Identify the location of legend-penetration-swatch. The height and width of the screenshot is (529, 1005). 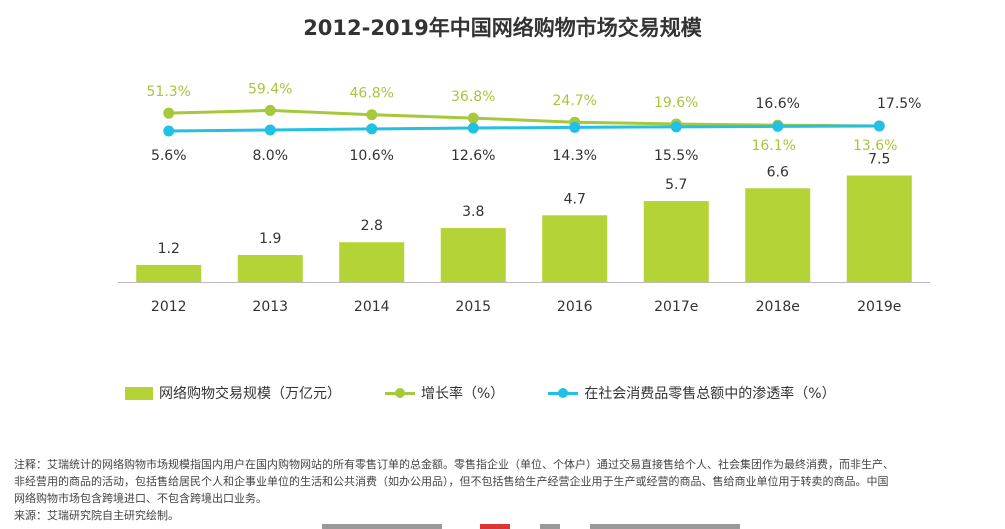
(563, 393).